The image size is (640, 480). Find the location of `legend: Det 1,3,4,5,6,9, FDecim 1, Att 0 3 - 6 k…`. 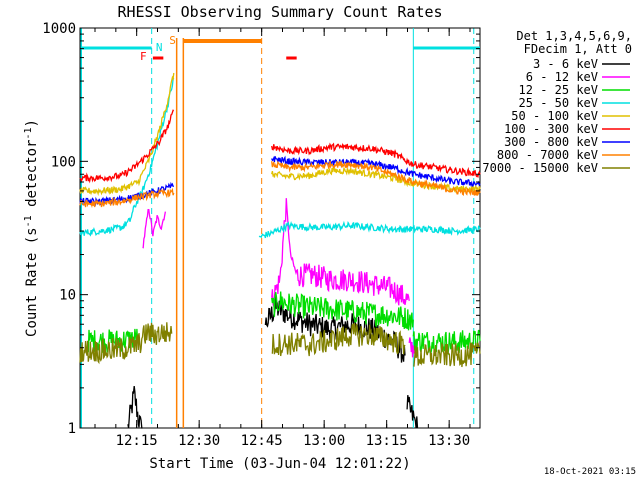

legend: Det 1,3,4,5,6,9, FDecim 1, Att 0 3 - 6 k… is located at coordinates (557, 102).